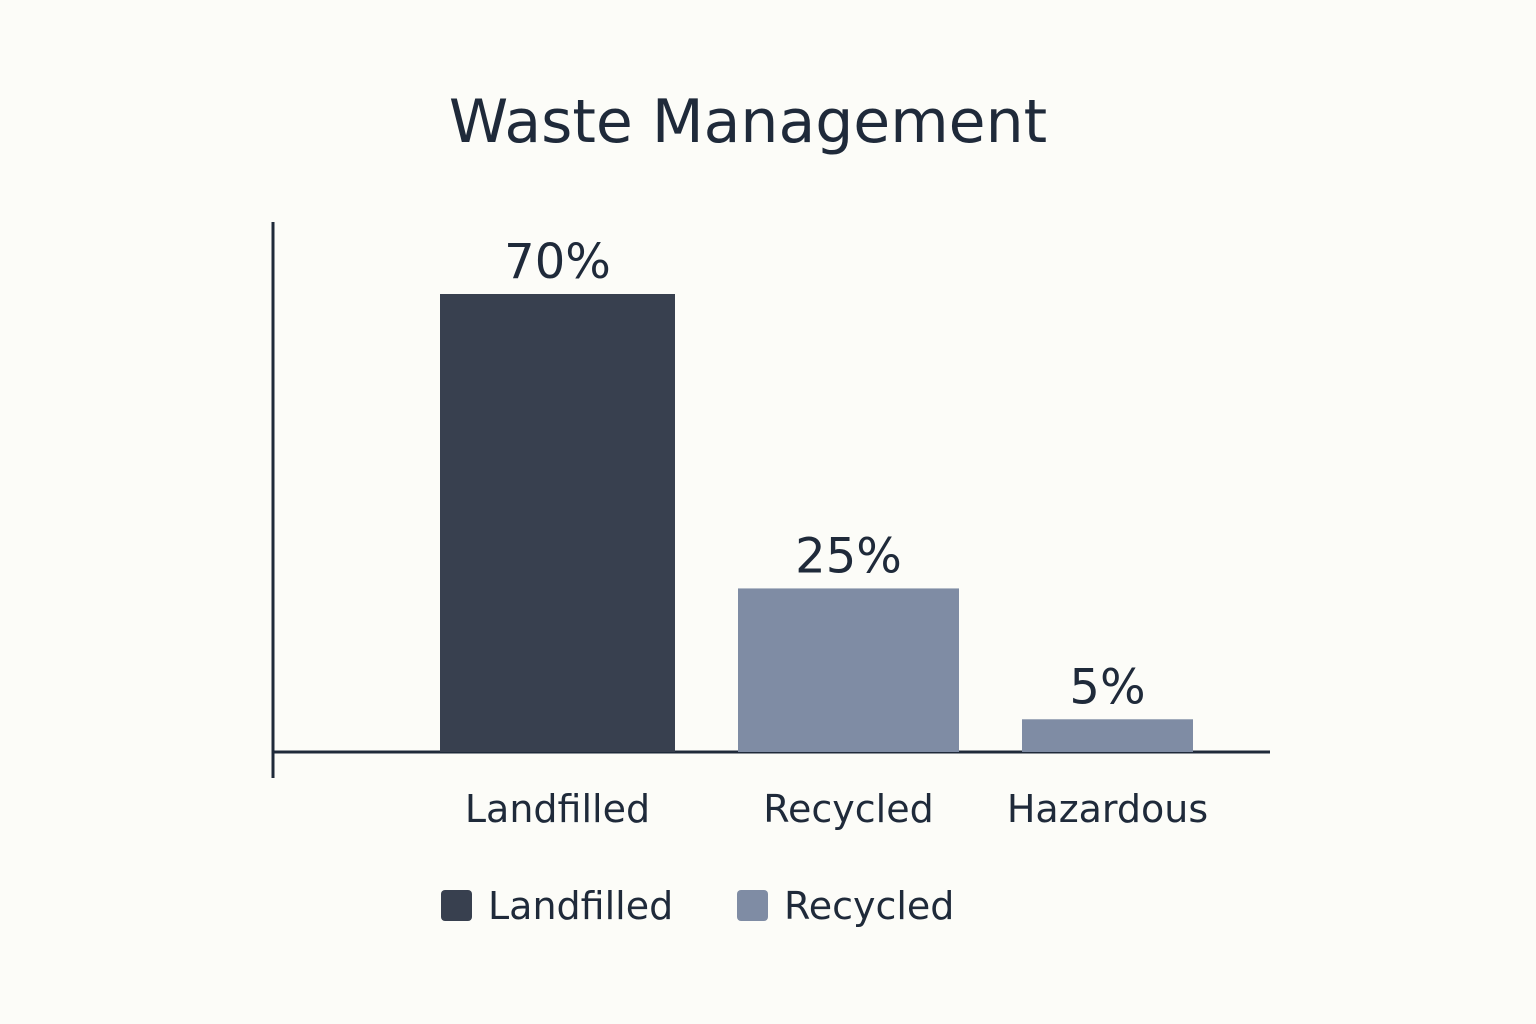 The image size is (1536, 1024). Describe the element at coordinates (869, 906) in the screenshot. I see `legend-label-recycled: Recycled` at that location.